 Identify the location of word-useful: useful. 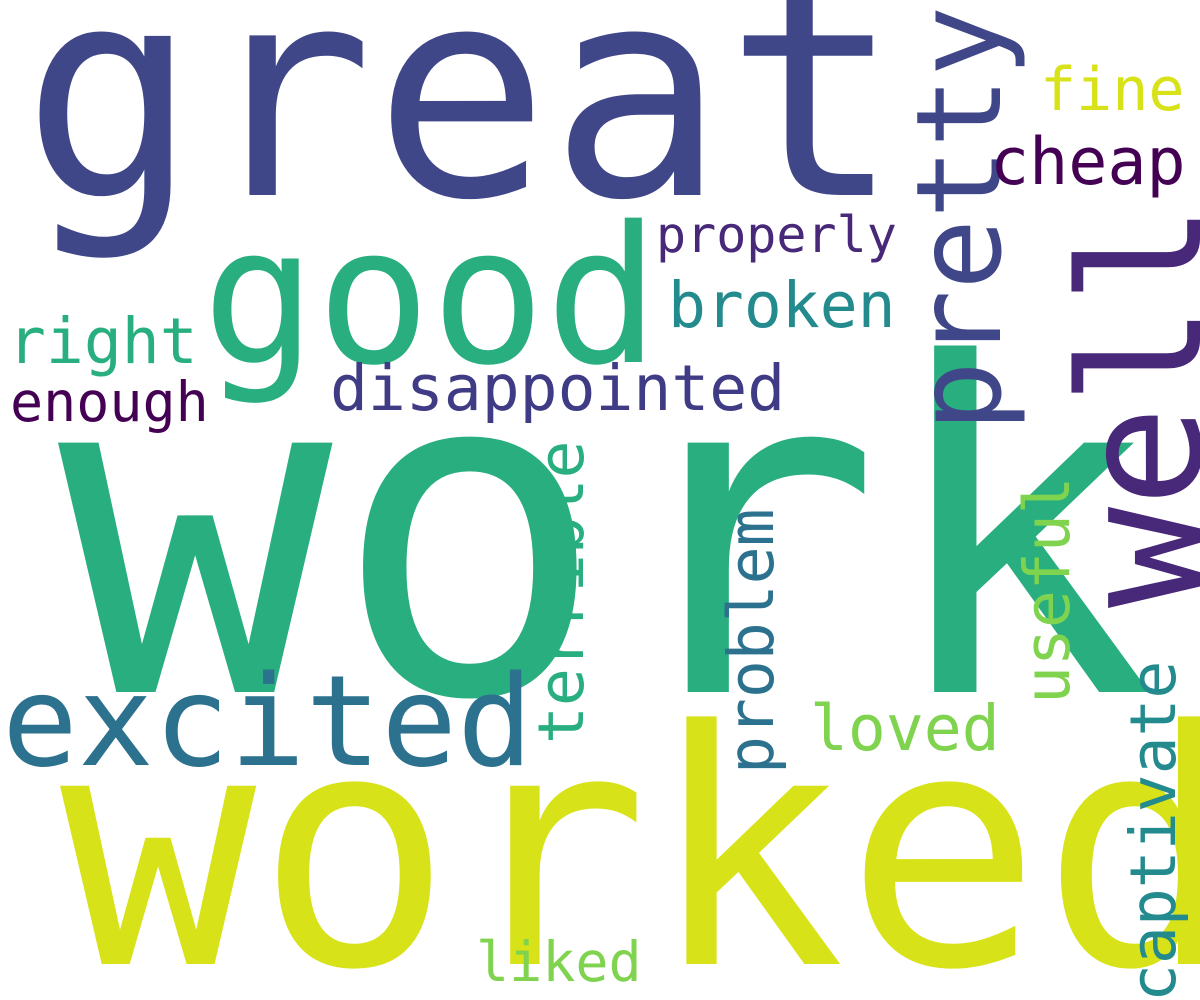
(1047, 590).